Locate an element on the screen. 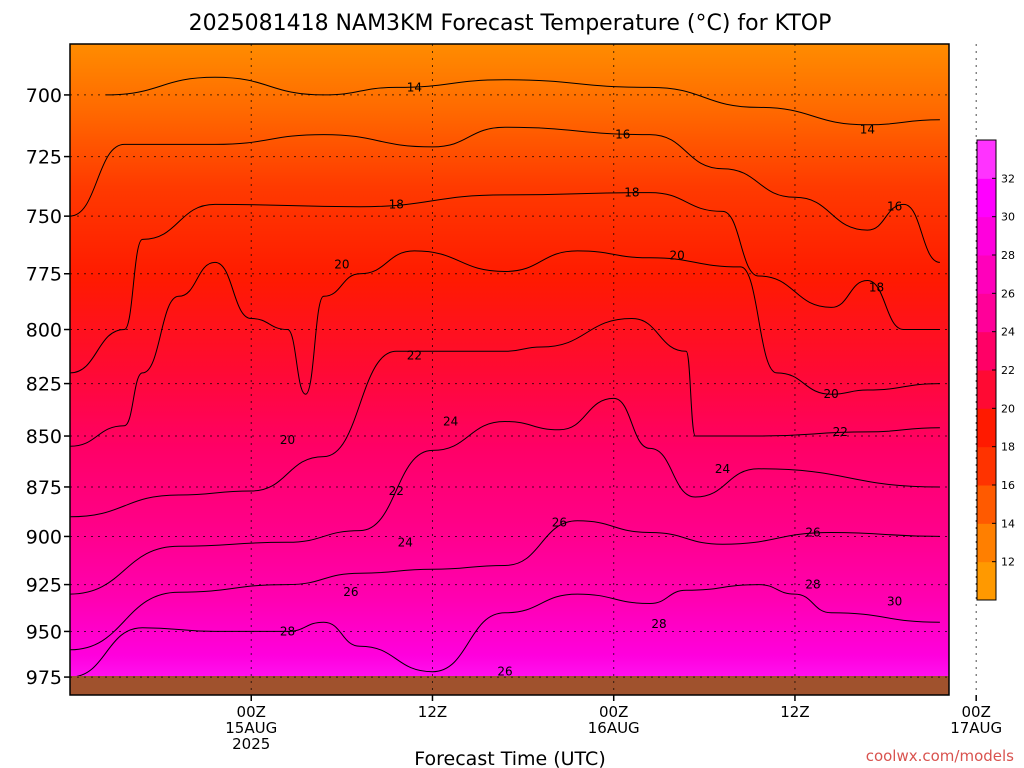 The width and height of the screenshot is (1024, 768). y-tick-label: 850 is located at coordinates (44, 437).